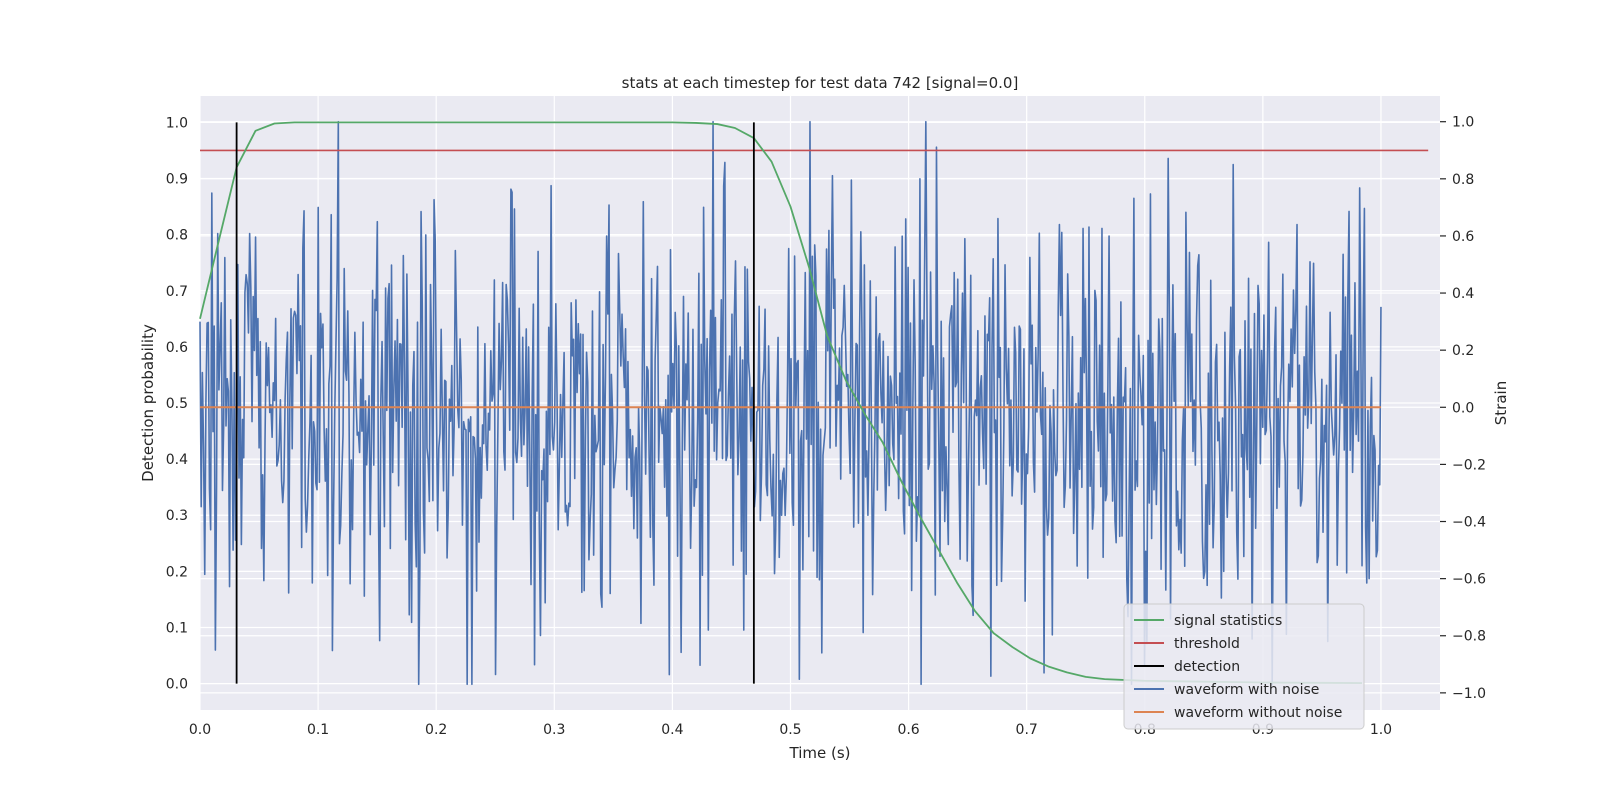 The height and width of the screenshot is (800, 1600). I want to click on y-left-tick-label: 0.9, so click(177, 180).